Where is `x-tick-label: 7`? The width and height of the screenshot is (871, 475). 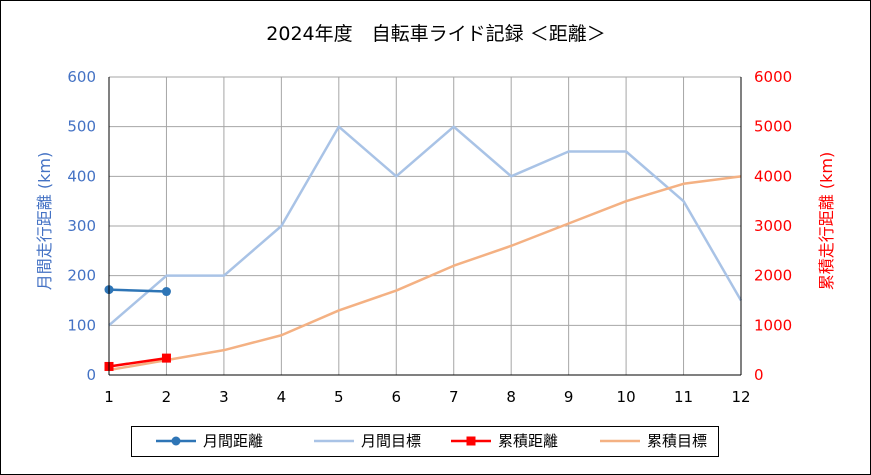 x-tick-label: 7 is located at coordinates (454, 397).